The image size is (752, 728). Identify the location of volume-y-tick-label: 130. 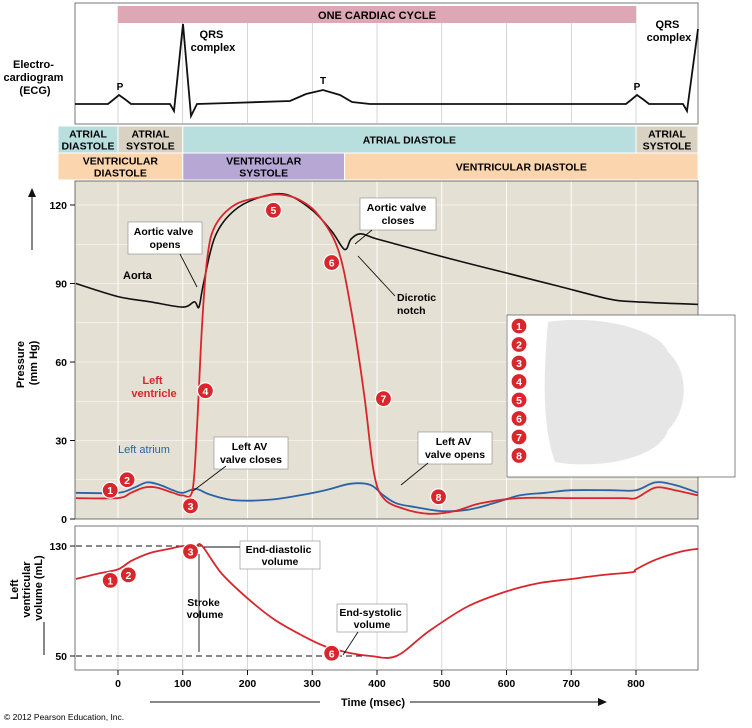
(58, 547).